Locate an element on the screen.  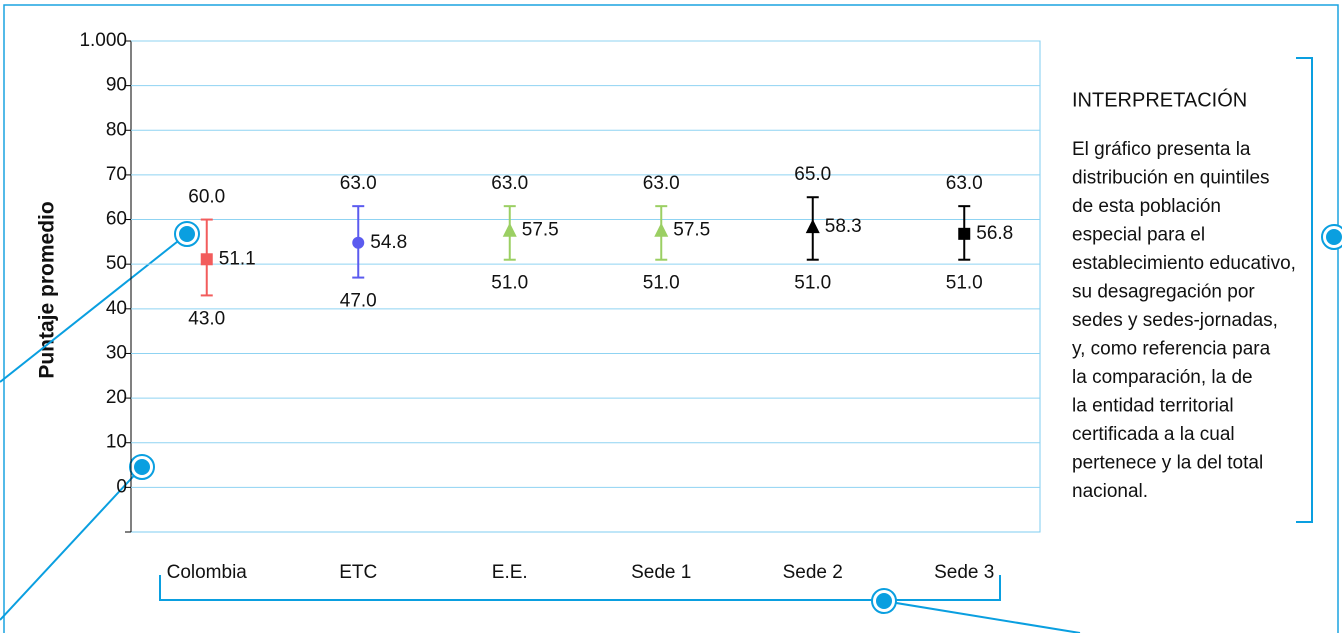
x-tick-label: E.E. is located at coordinates (510, 572).